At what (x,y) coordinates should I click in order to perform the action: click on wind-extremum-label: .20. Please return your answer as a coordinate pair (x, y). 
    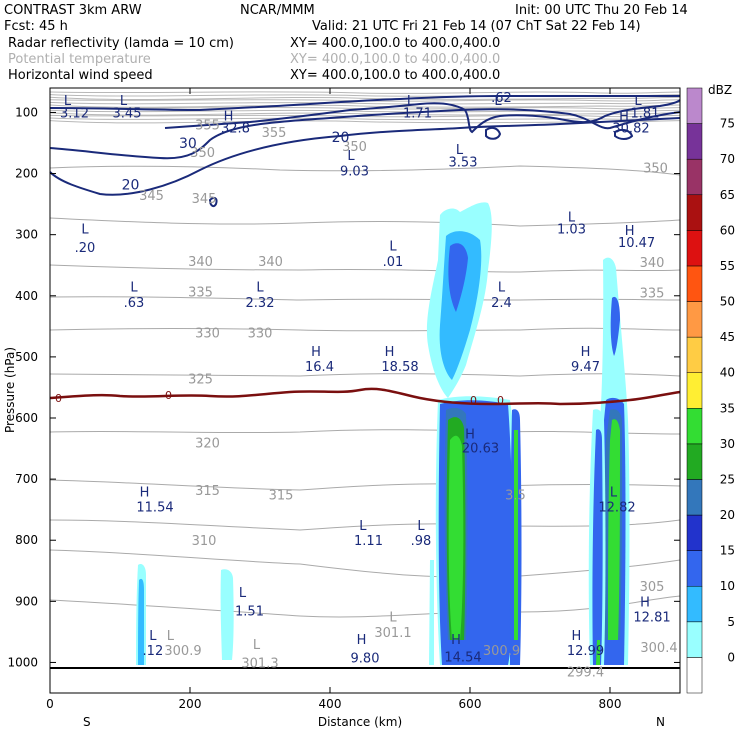
    Looking at the image, I should click on (85, 248).